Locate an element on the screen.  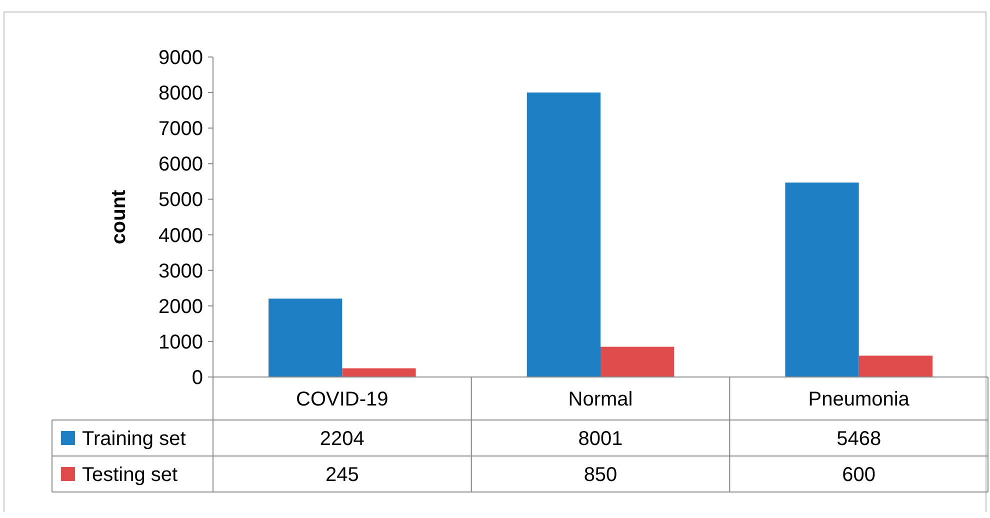
y-tick-label: 7000 is located at coordinates (180, 129).